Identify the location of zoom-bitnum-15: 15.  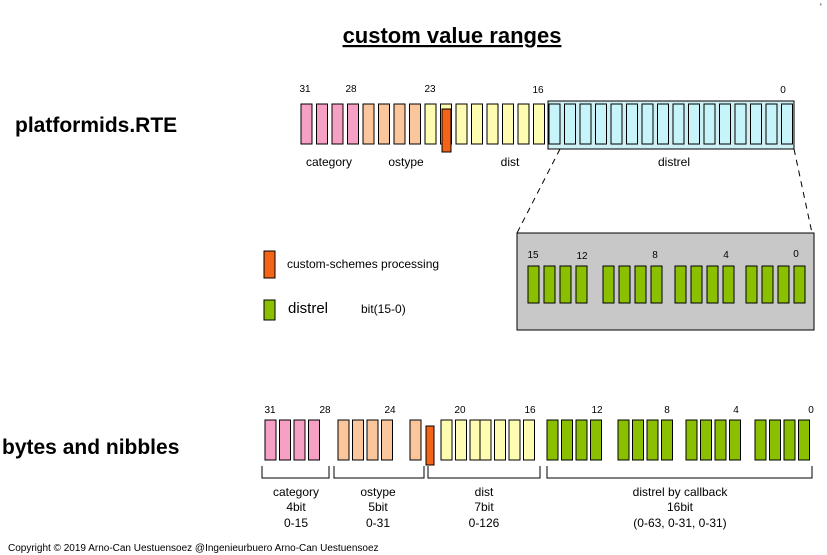
(533, 255).